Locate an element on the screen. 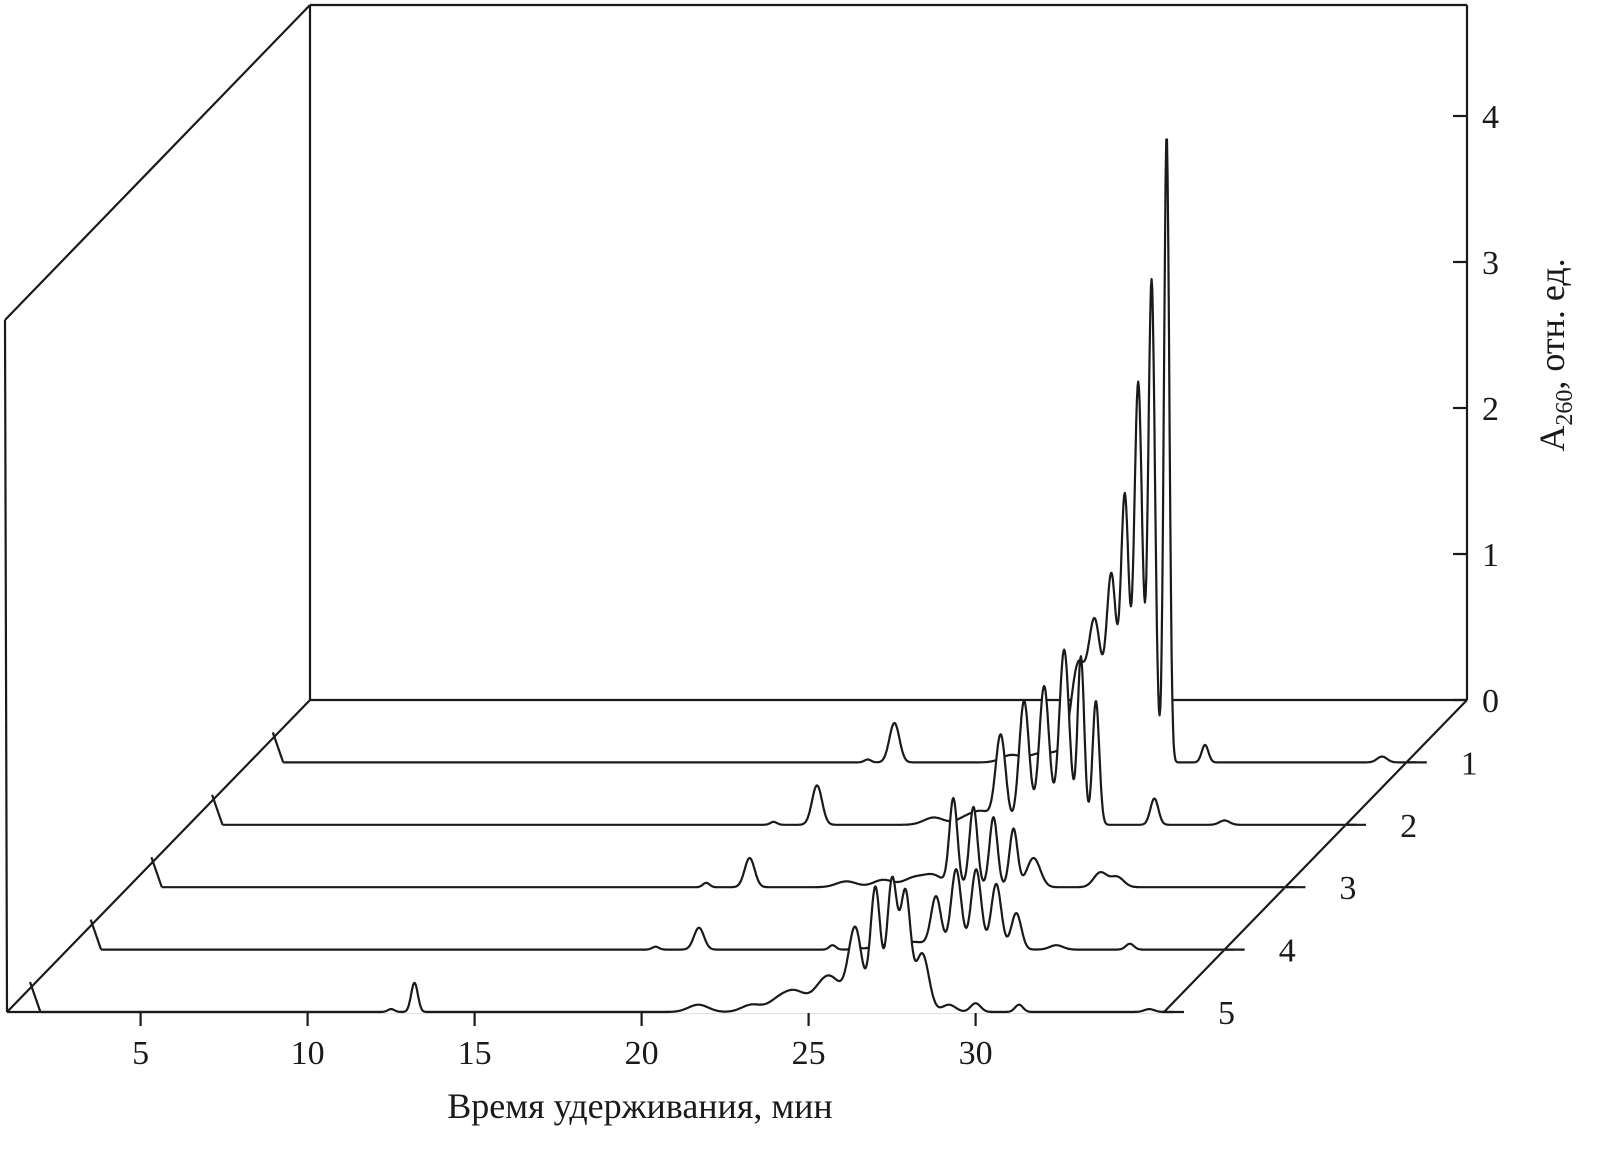  y-tick-label: 3 is located at coordinates (1490, 263).